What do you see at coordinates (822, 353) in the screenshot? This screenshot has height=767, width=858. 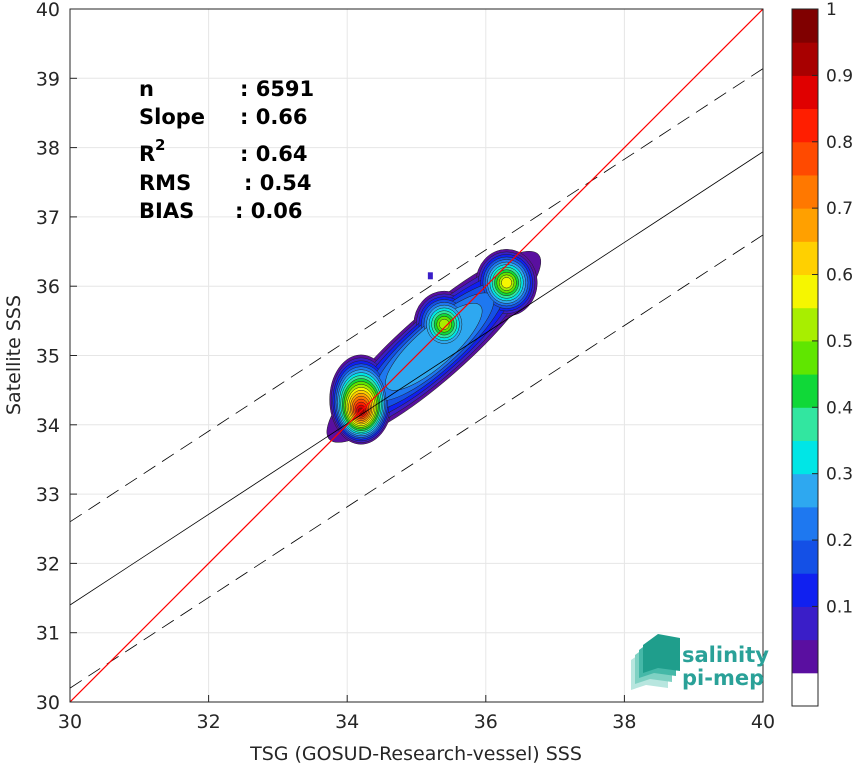 I see `colorbar: 0.1 0.2 0.3 0.4 0.5 0.6 0.7 0.8 0.9 1` at bounding box center [822, 353].